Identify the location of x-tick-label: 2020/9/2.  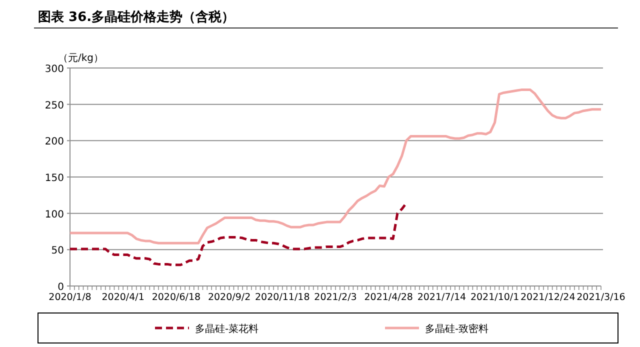
(229, 297).